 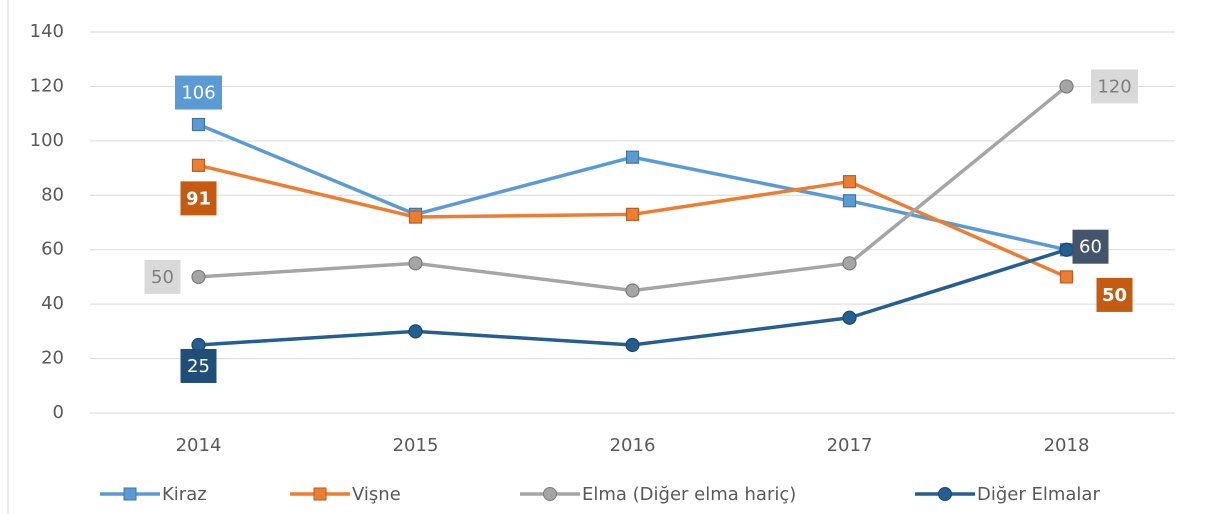 I want to click on x-tick-label: 2016, so click(x=633, y=445).